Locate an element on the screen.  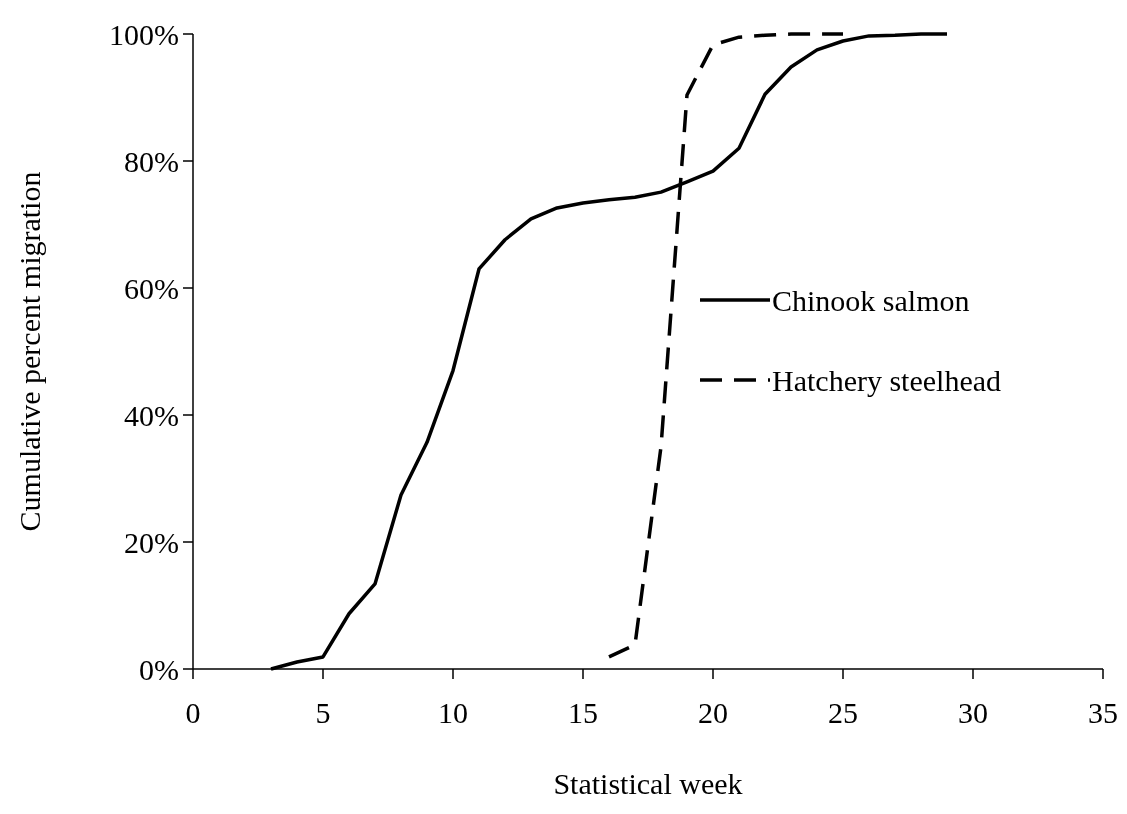
legend-label: Chinook salmon is located at coordinates (871, 300).